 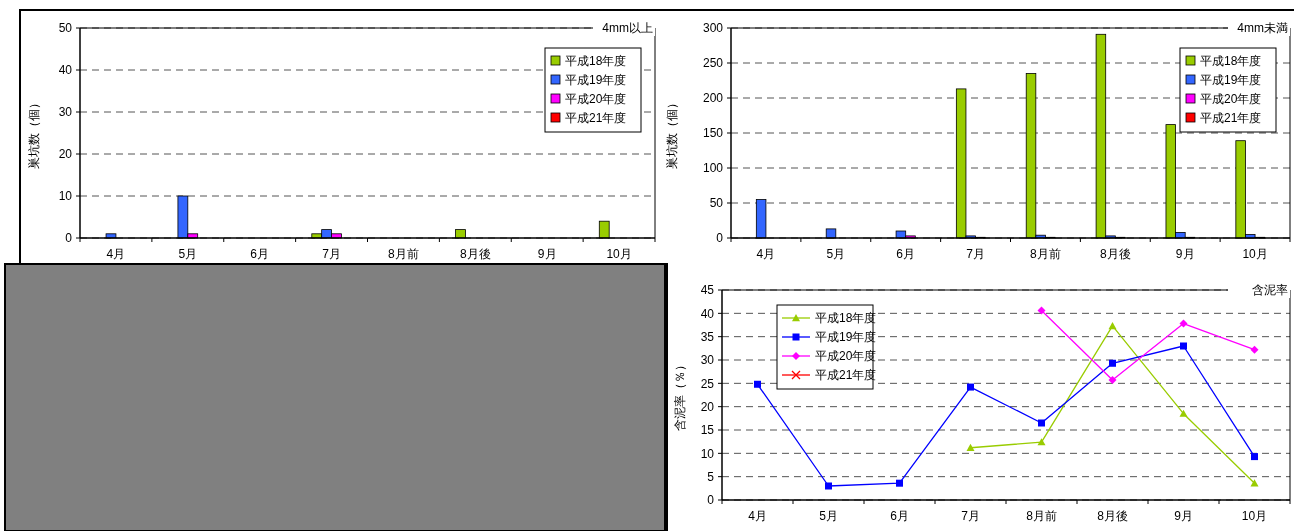 I want to click on y-tick-label: 15, so click(x=707, y=430).